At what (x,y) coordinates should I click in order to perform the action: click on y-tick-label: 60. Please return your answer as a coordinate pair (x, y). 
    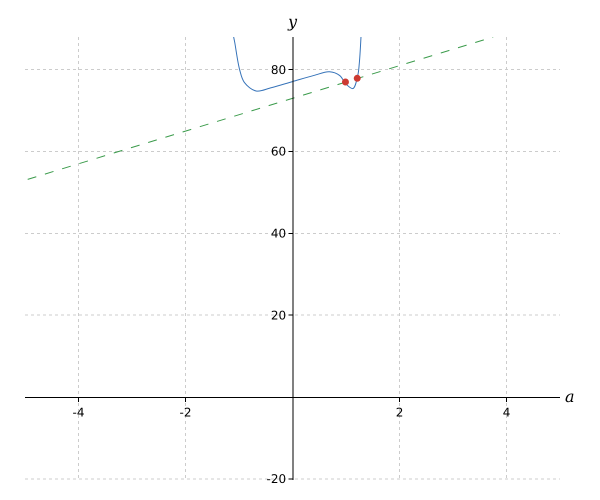
    Looking at the image, I should click on (278, 151).